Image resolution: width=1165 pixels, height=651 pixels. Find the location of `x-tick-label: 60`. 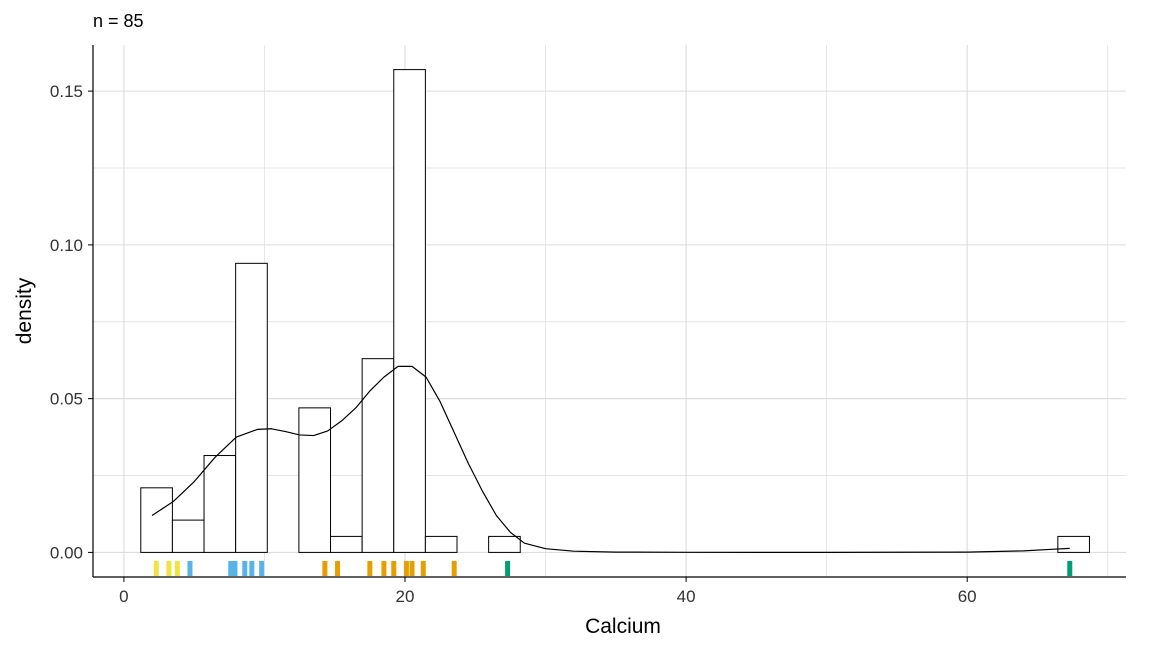

x-tick-label: 60 is located at coordinates (967, 596).